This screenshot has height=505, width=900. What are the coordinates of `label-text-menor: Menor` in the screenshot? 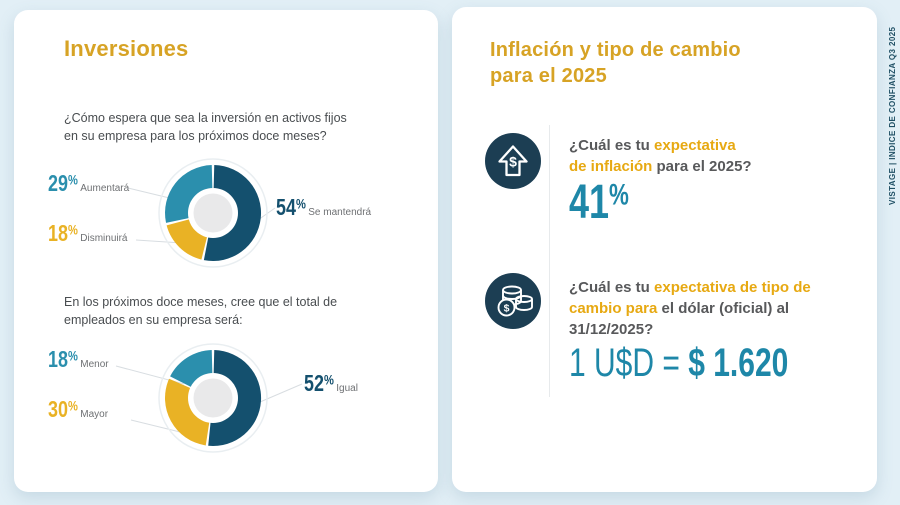 It's located at (94, 364).